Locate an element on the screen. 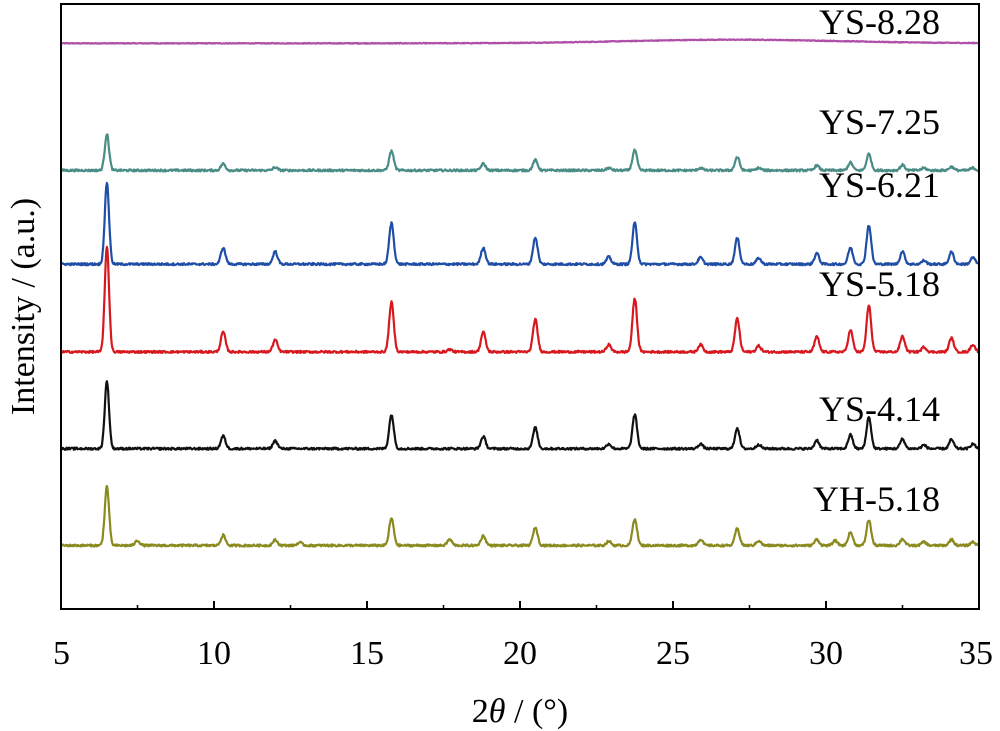  y-axis-title: Intensity / (a.u.) is located at coordinates (23, 306).